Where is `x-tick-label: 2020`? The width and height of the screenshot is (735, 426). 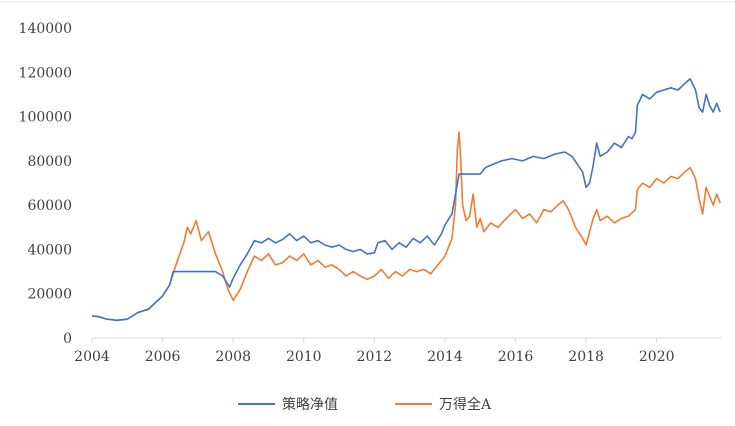 x-tick-label: 2020 is located at coordinates (657, 357).